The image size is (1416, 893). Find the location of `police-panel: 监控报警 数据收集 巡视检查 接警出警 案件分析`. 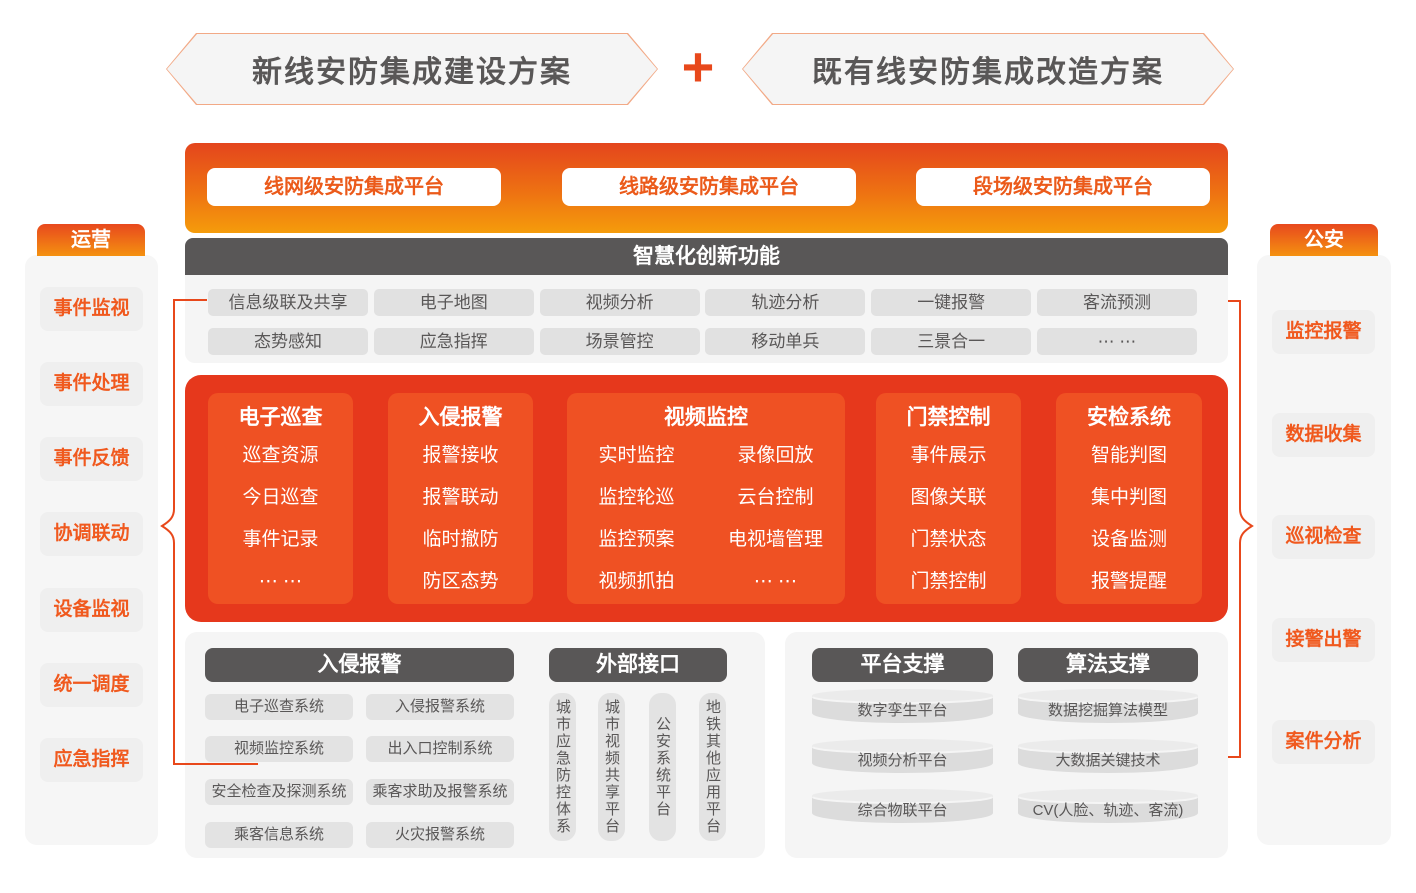

police-panel: 监控报警 数据收集 巡视检查 接警出警 案件分析 is located at coordinates (1324, 550).